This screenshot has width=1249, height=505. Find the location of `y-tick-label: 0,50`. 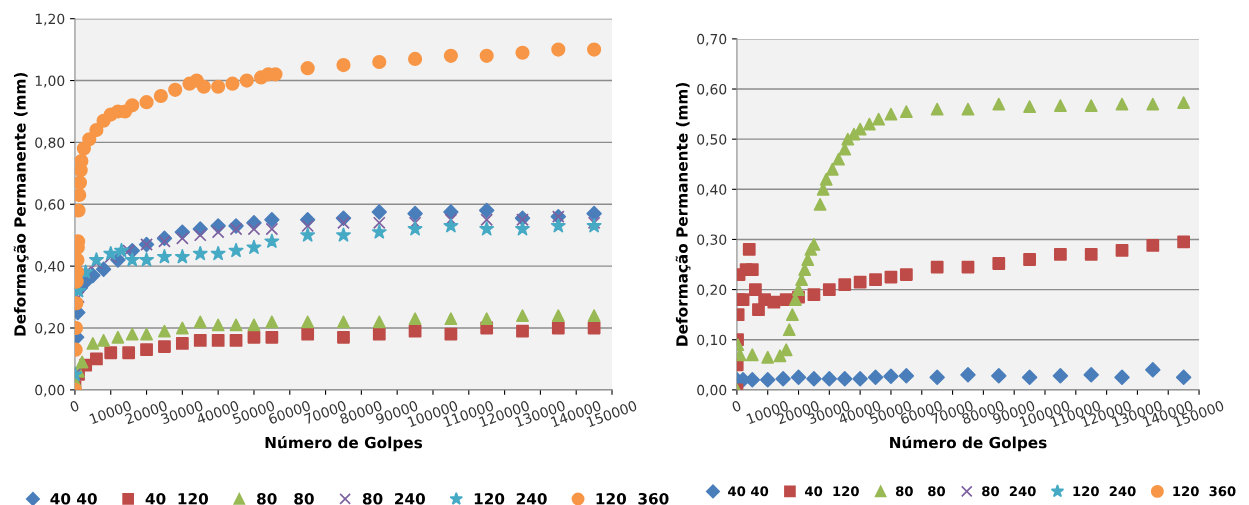

y-tick-label: 0,50 is located at coordinates (712, 140).